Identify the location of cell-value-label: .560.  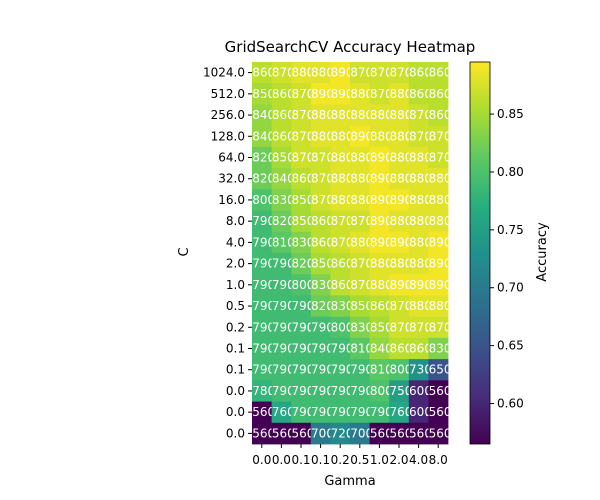
(438, 412).